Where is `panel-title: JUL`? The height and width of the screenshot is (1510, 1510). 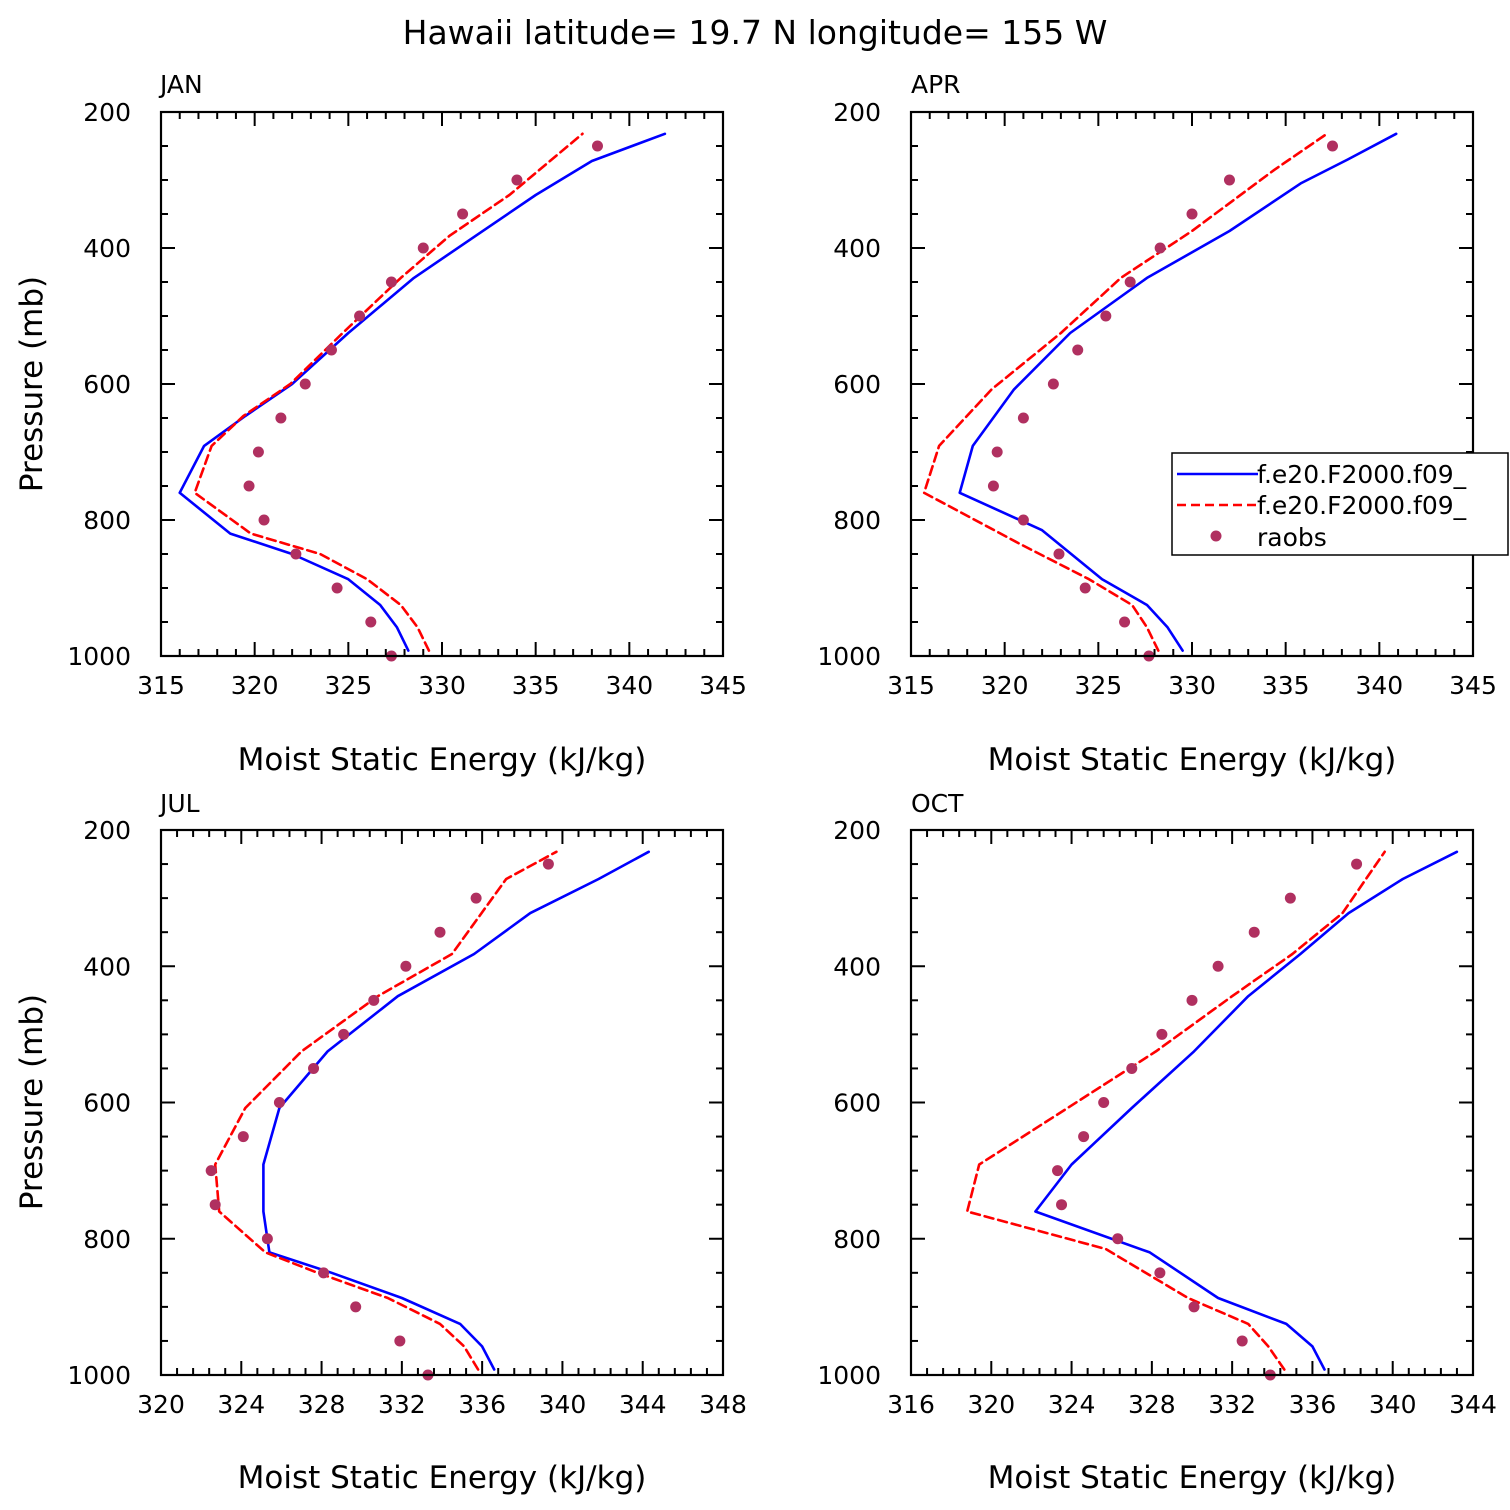
panel-title: JUL is located at coordinates (179, 803).